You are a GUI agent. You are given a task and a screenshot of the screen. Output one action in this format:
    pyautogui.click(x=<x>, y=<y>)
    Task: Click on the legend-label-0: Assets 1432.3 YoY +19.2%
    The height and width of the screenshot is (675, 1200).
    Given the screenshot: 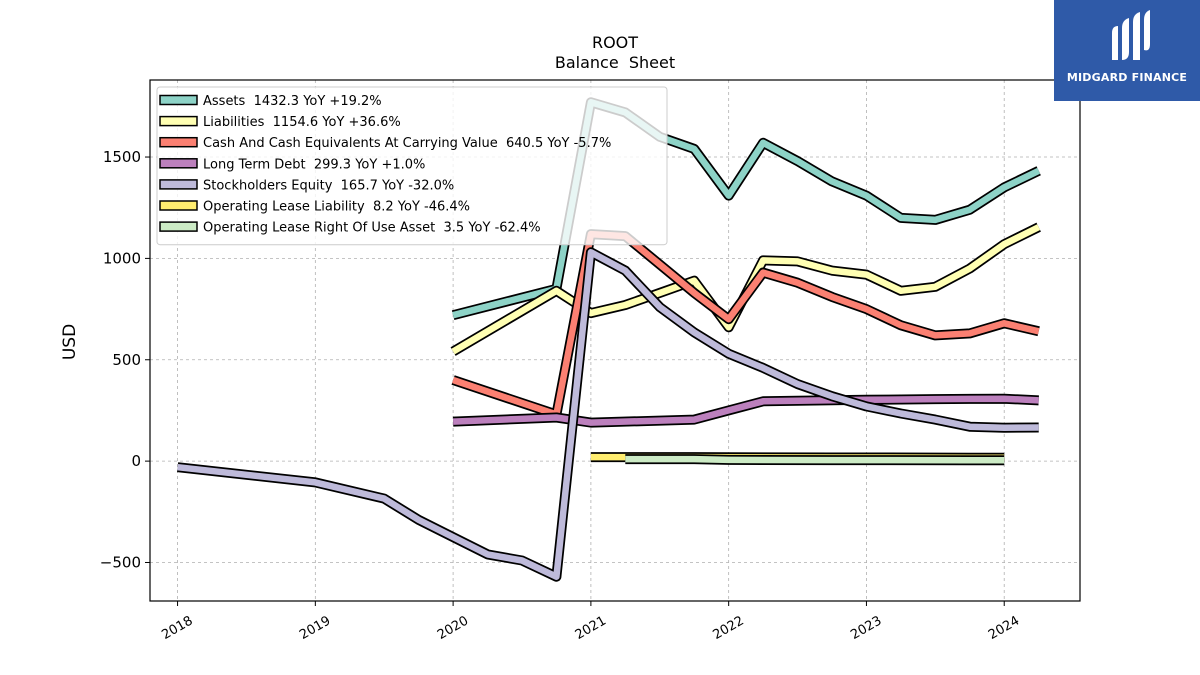 What is the action you would take?
    pyautogui.click(x=292, y=101)
    